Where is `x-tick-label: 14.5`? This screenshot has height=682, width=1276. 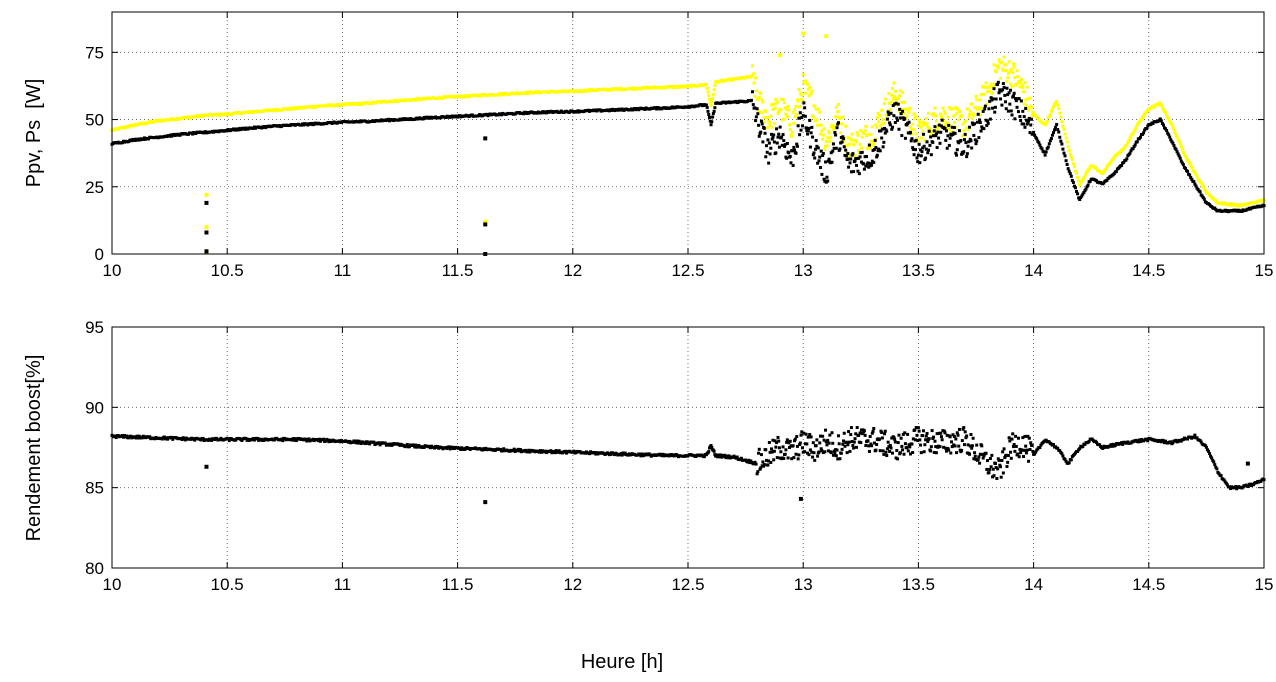 x-tick-label: 14.5 is located at coordinates (1148, 584).